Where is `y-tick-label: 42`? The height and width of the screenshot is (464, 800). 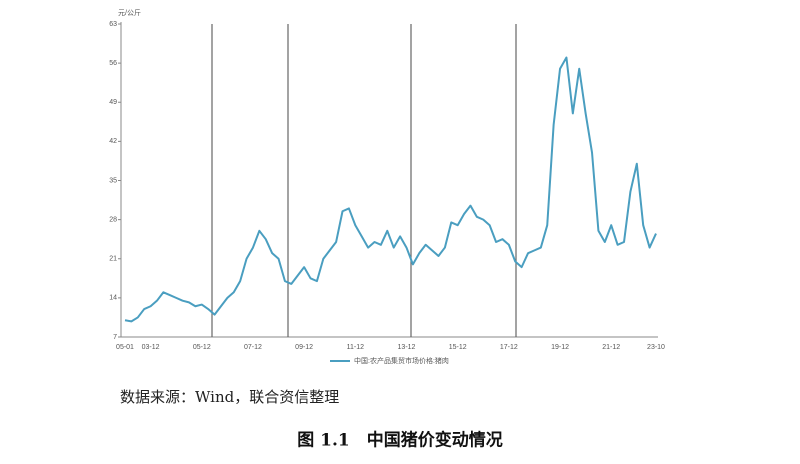
y-tick-label: 42 is located at coordinates (113, 141).